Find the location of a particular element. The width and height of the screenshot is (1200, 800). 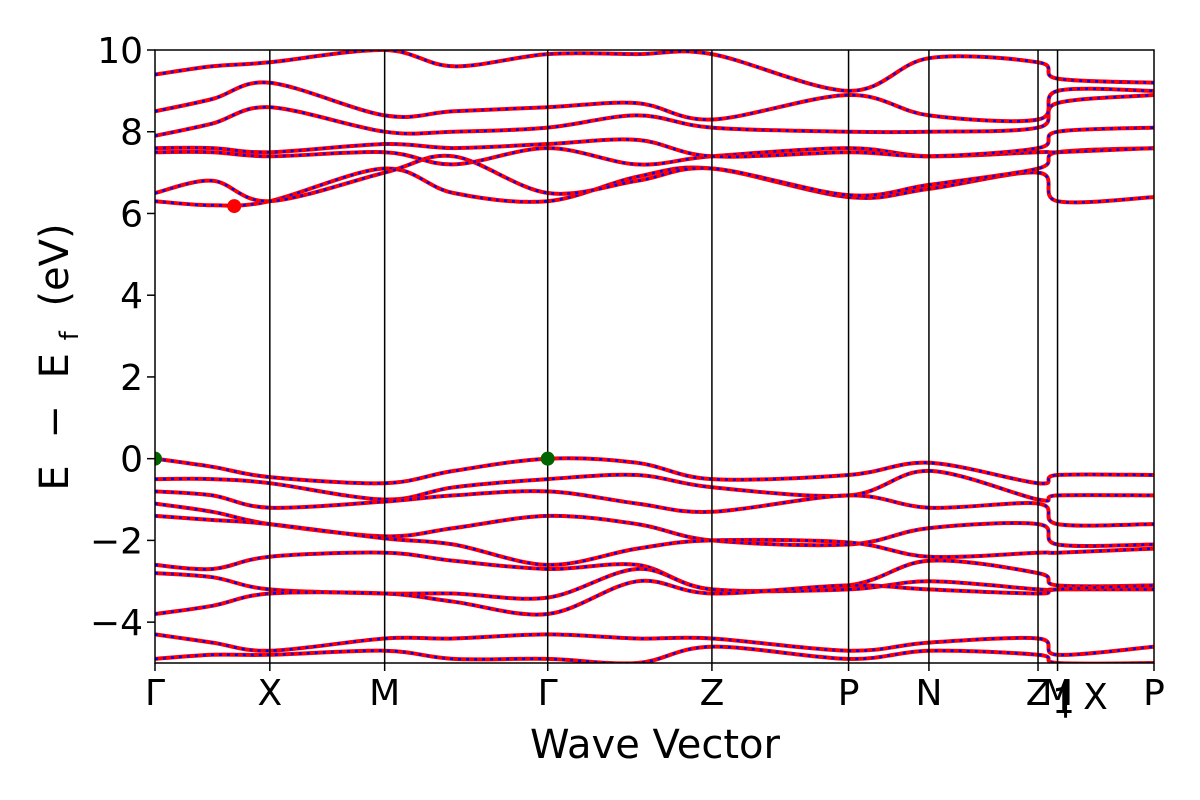

x-axis-label: Wave Vector is located at coordinates (655, 745).